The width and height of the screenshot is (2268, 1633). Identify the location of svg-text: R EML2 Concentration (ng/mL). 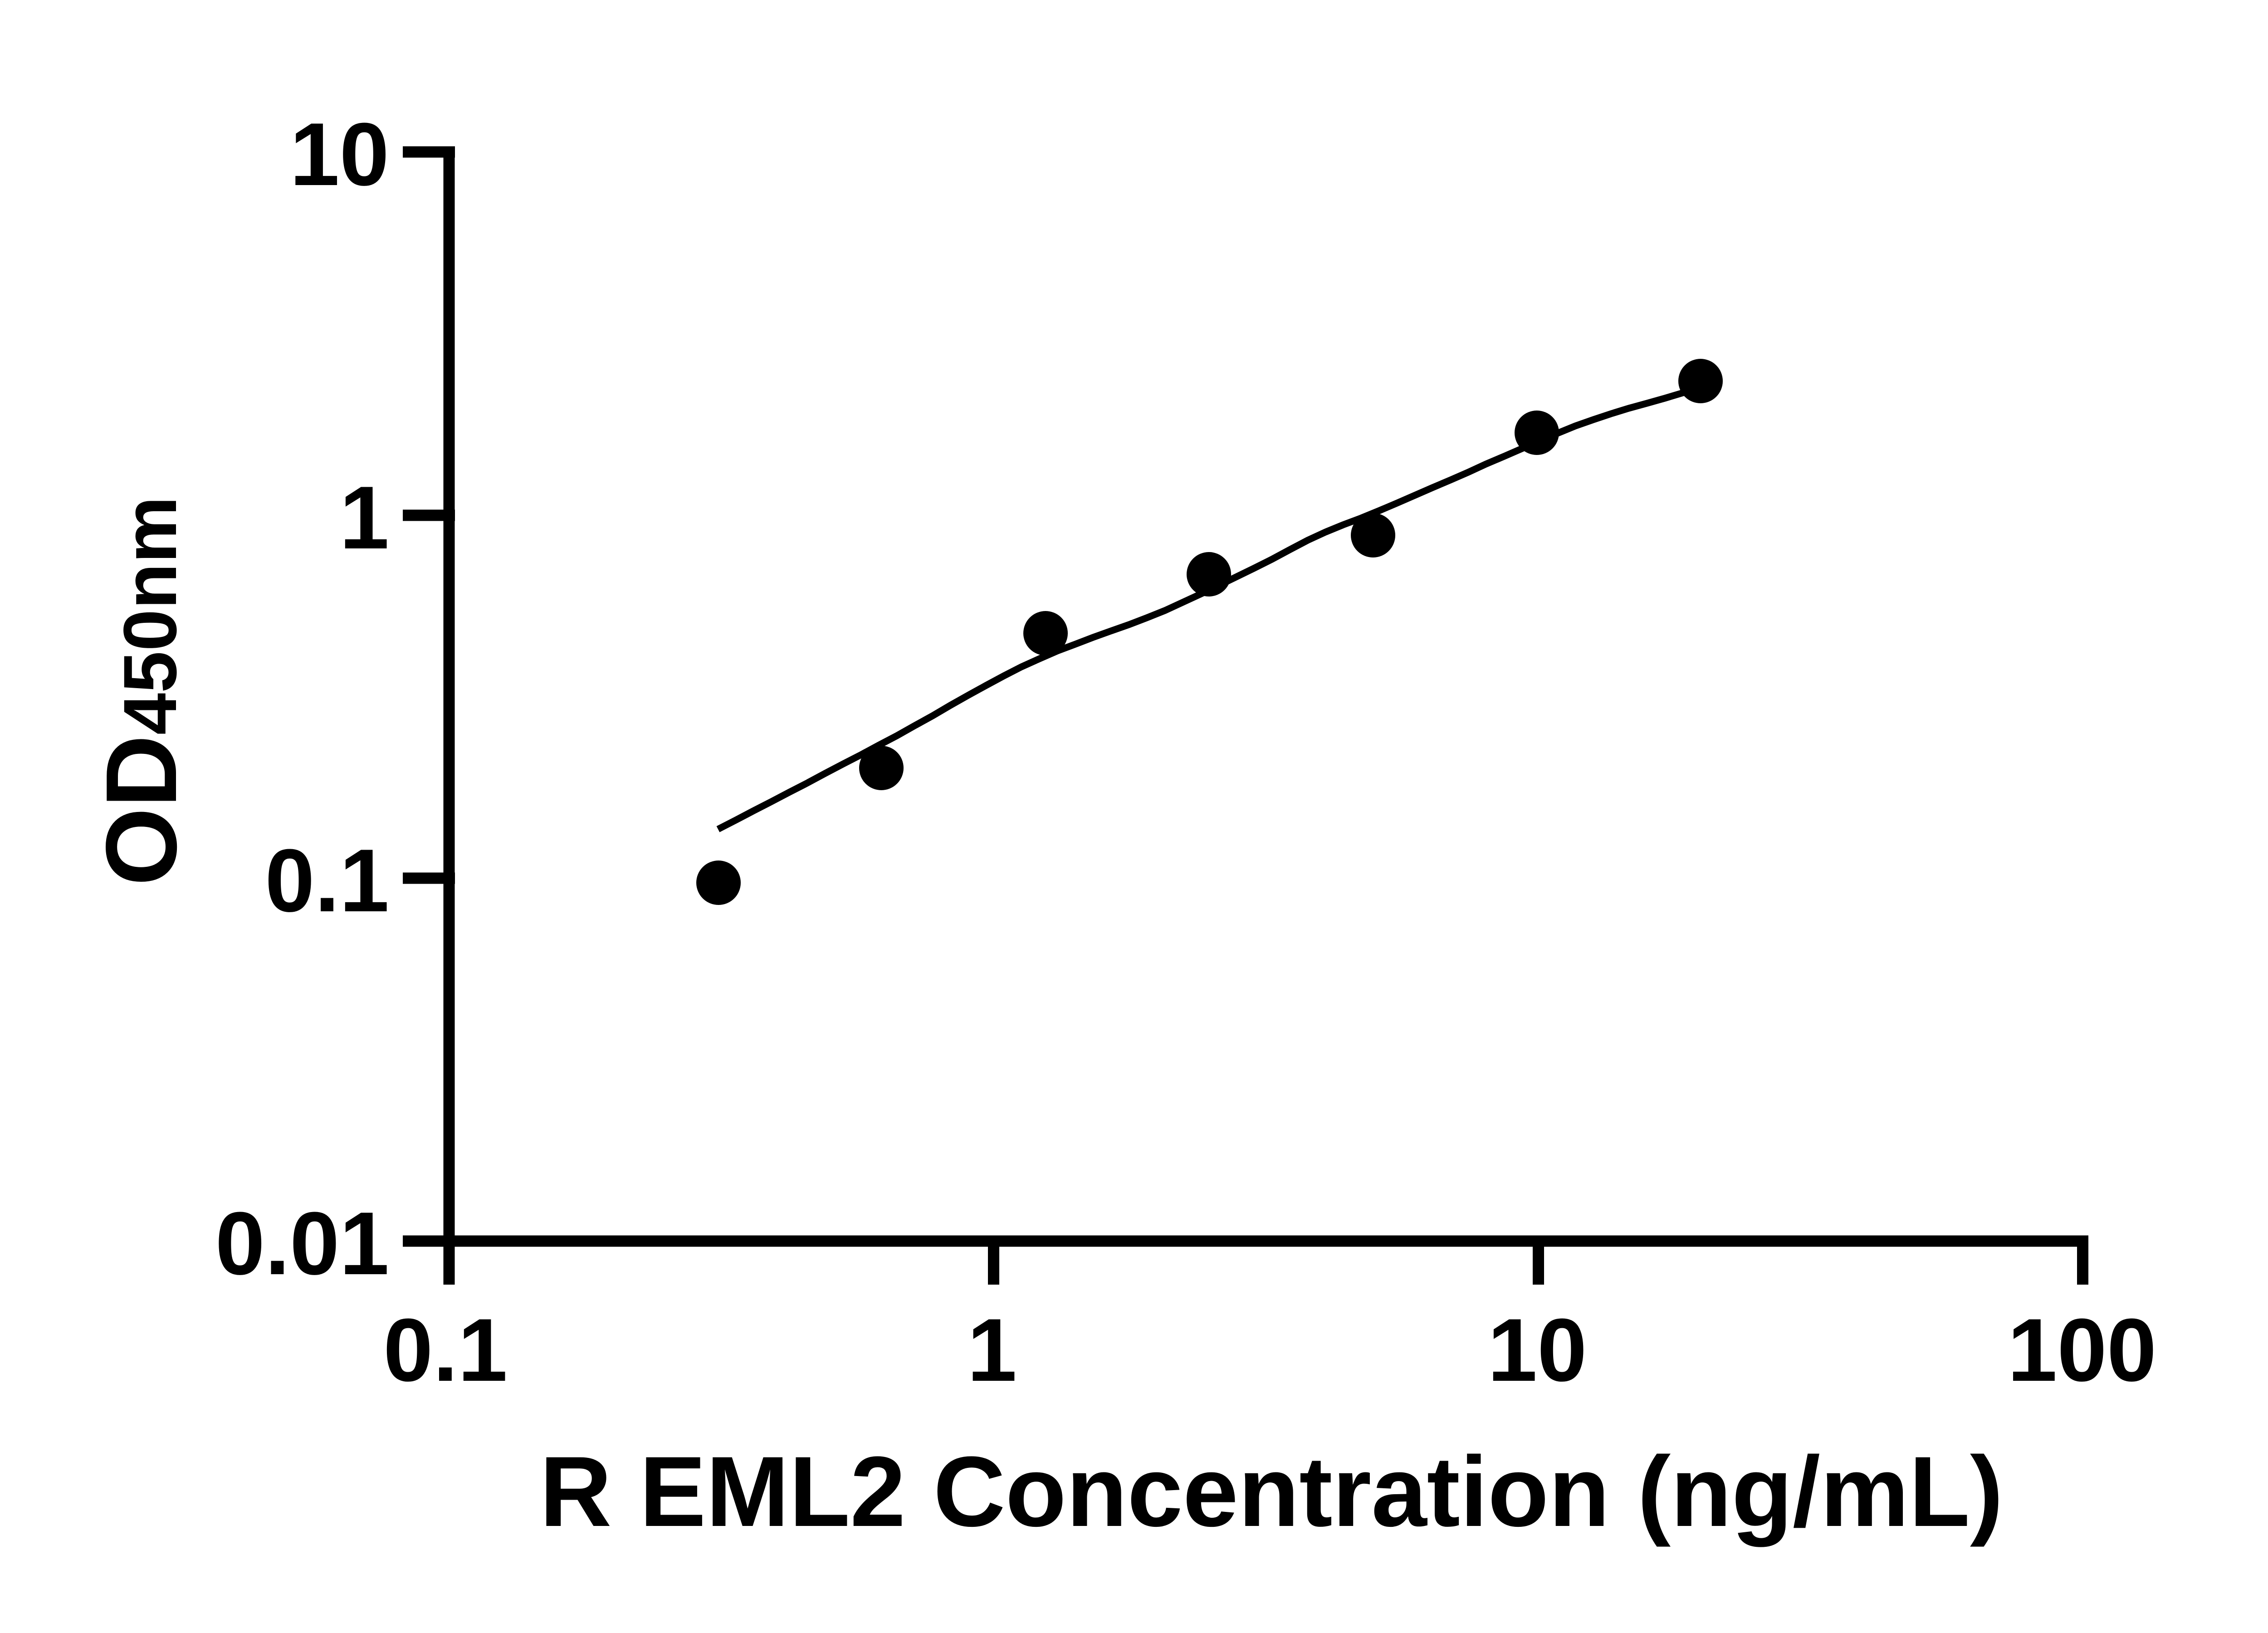
(1272, 1491).